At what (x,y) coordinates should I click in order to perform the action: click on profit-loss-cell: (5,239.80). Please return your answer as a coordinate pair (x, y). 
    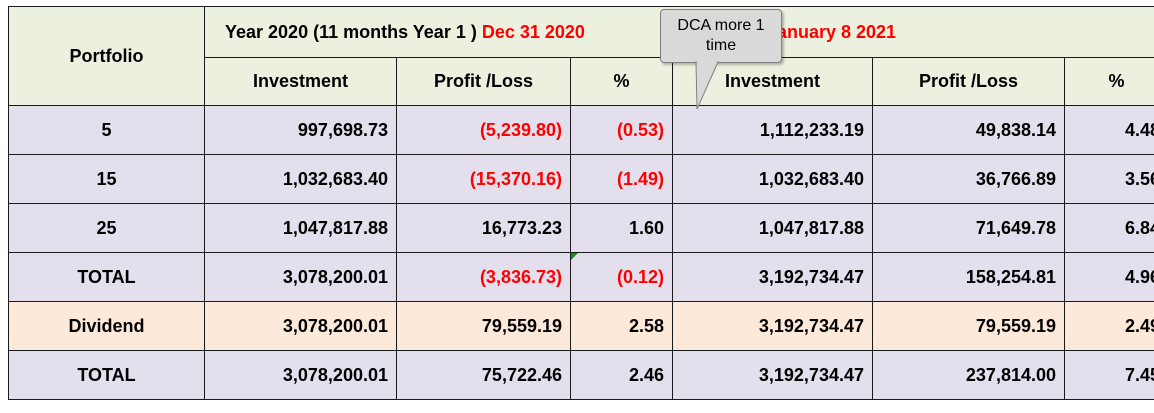
    Looking at the image, I should click on (483, 130).